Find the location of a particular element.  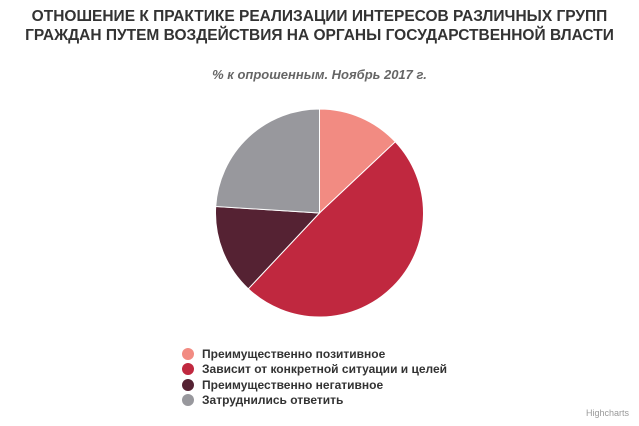

legend-label: Преимущественно позитивное is located at coordinates (294, 353).